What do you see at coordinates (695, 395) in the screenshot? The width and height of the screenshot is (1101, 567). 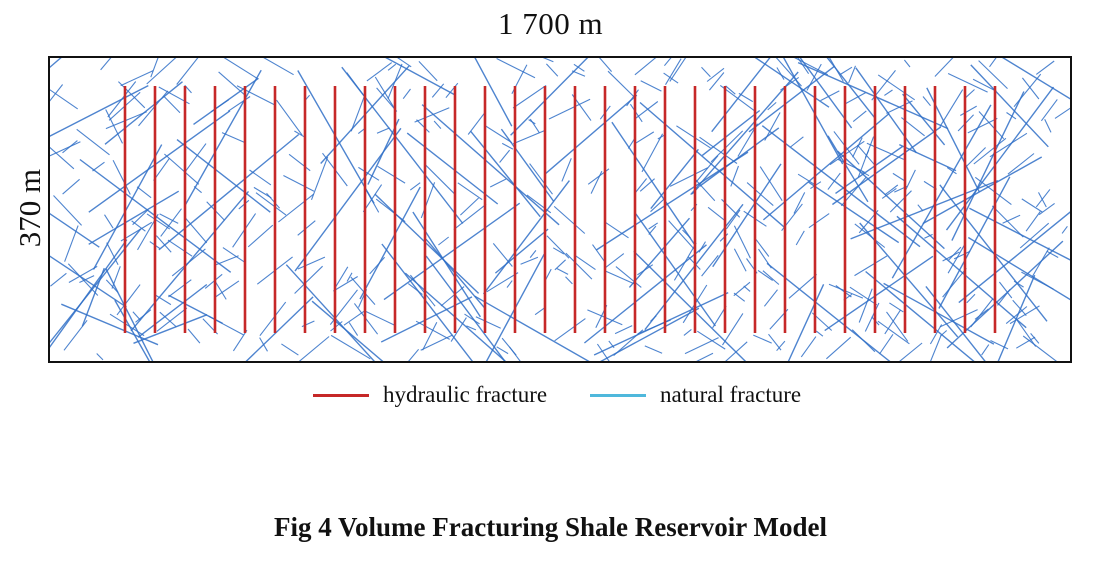 I see `legend-item-natural: natural fracture` at bounding box center [695, 395].